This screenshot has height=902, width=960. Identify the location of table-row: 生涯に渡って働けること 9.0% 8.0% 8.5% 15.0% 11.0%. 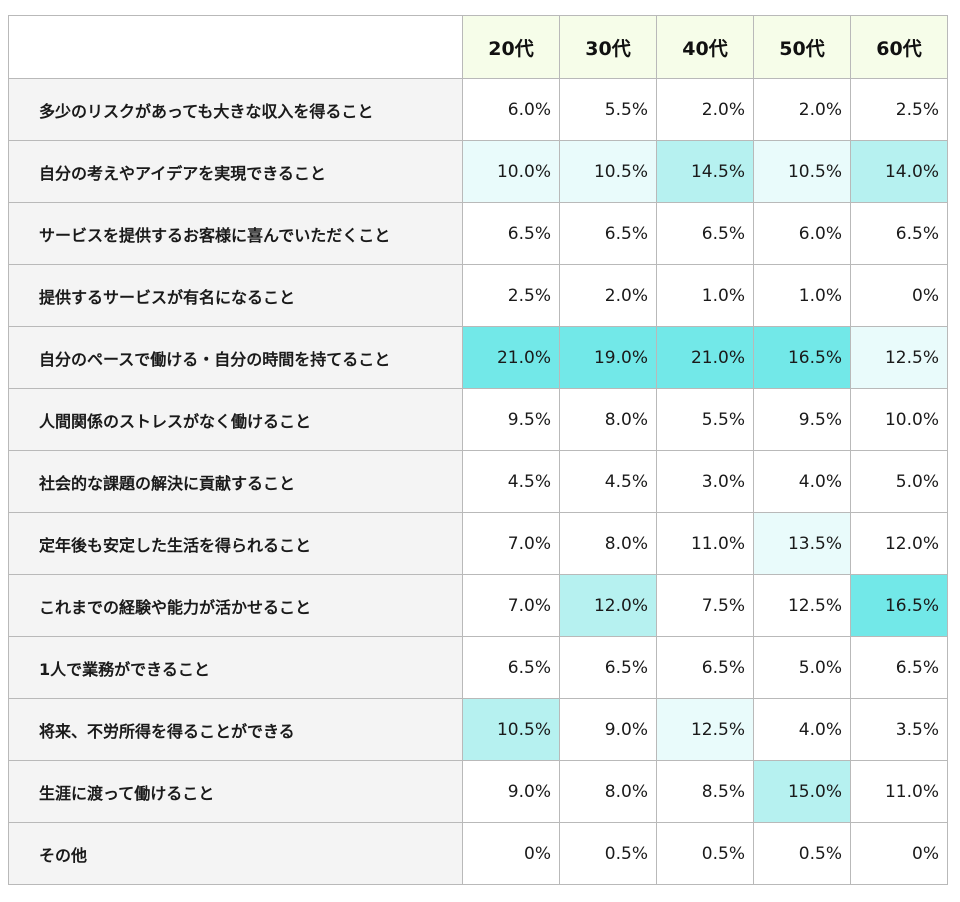
(478, 791).